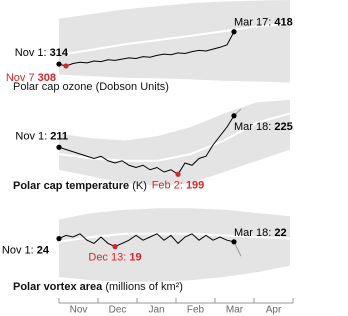  Describe the element at coordinates (20, 78) in the screenshot. I see `annotation-label: Nov 7` at that location.